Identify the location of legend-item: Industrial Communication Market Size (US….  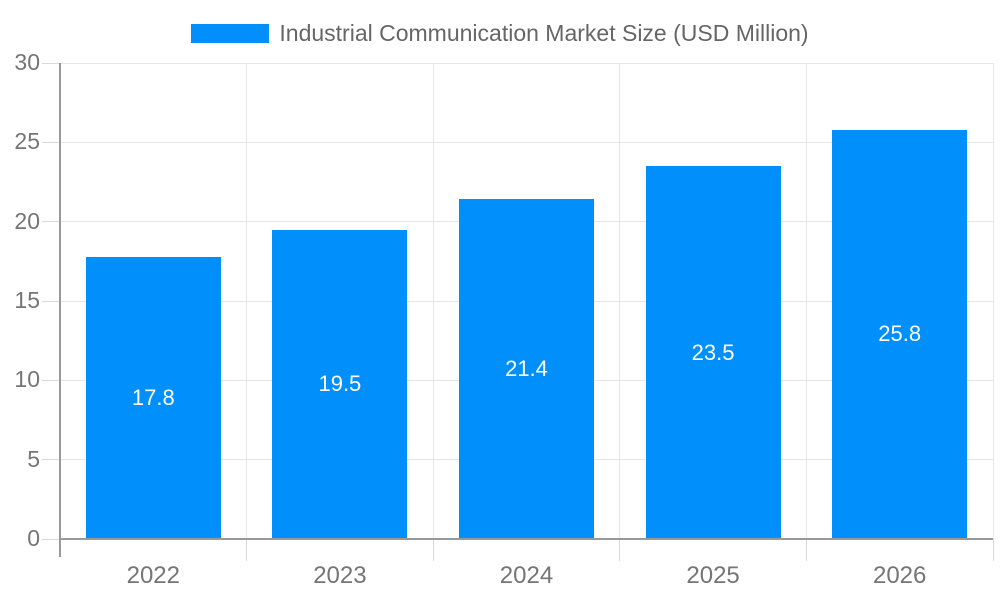
(500, 33).